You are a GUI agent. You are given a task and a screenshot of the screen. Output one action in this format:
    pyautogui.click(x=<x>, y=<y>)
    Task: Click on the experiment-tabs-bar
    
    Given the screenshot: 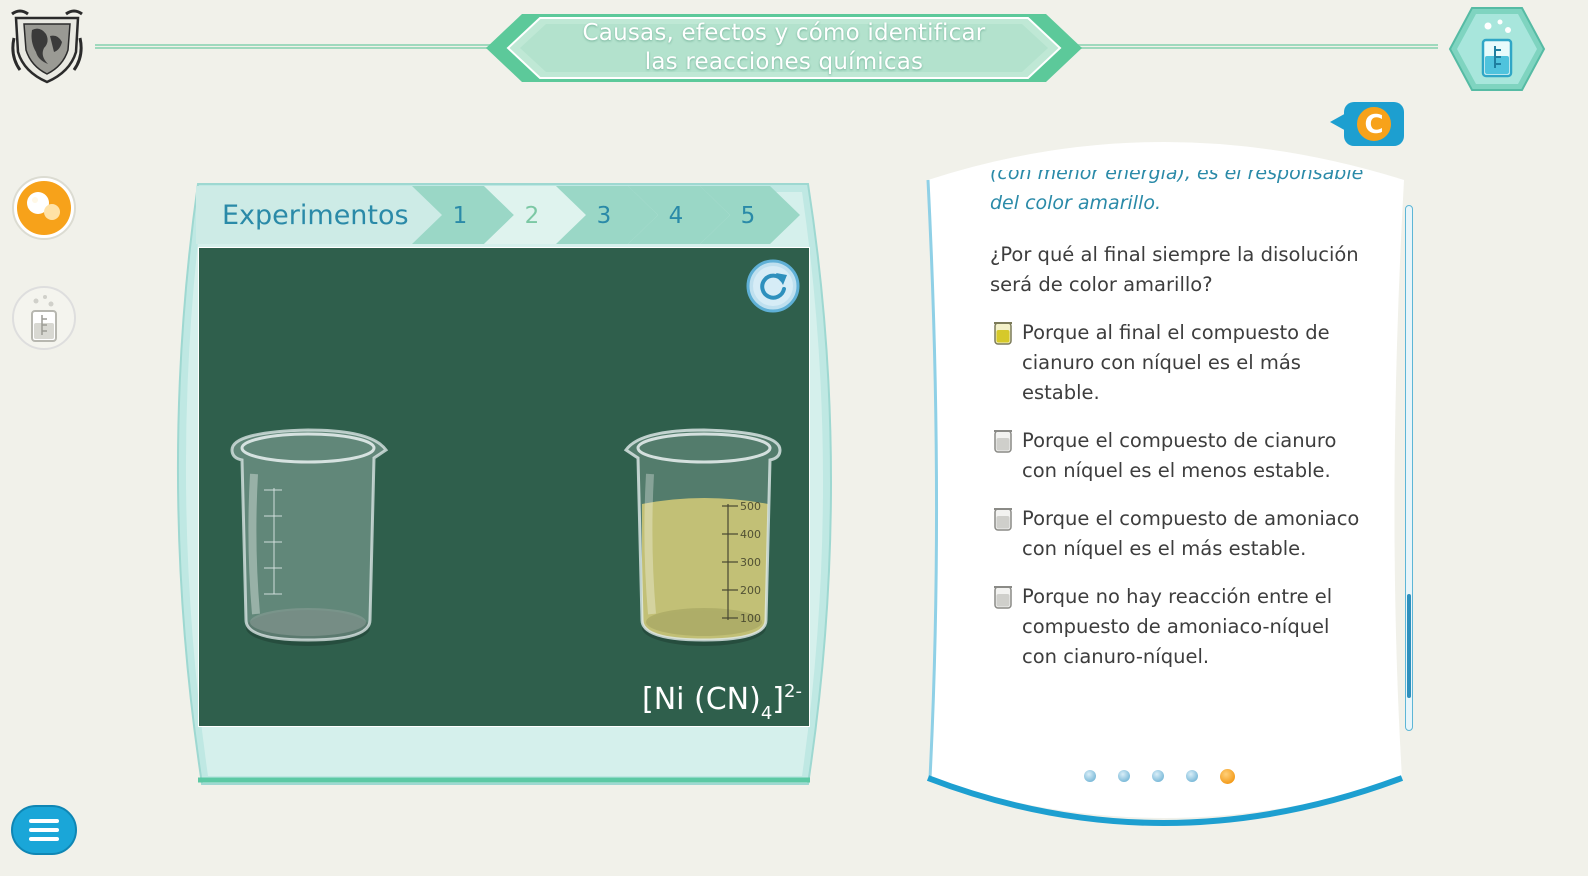 What is the action you would take?
    pyautogui.click(x=498, y=215)
    